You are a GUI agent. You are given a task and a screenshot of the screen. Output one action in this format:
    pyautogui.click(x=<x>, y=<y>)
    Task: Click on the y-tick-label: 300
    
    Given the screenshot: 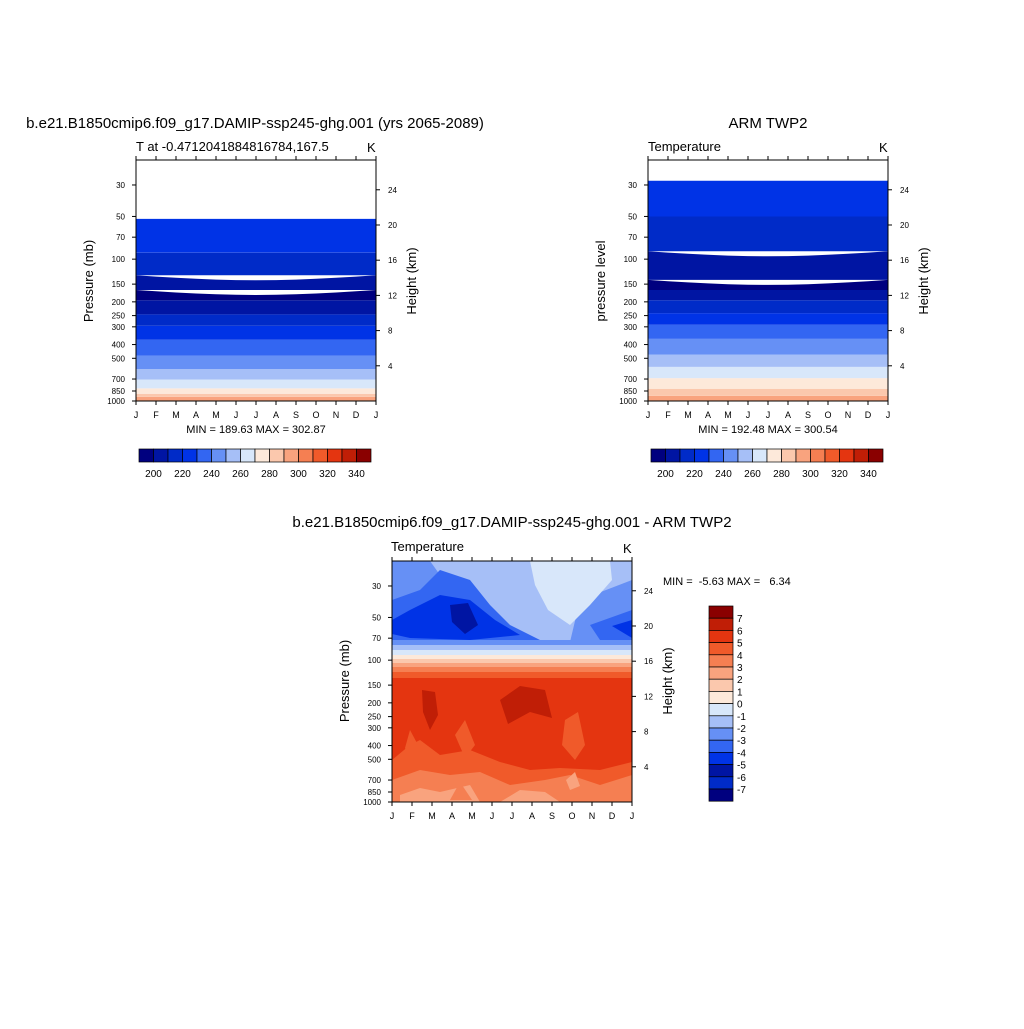 What is the action you would take?
    pyautogui.click(x=119, y=327)
    